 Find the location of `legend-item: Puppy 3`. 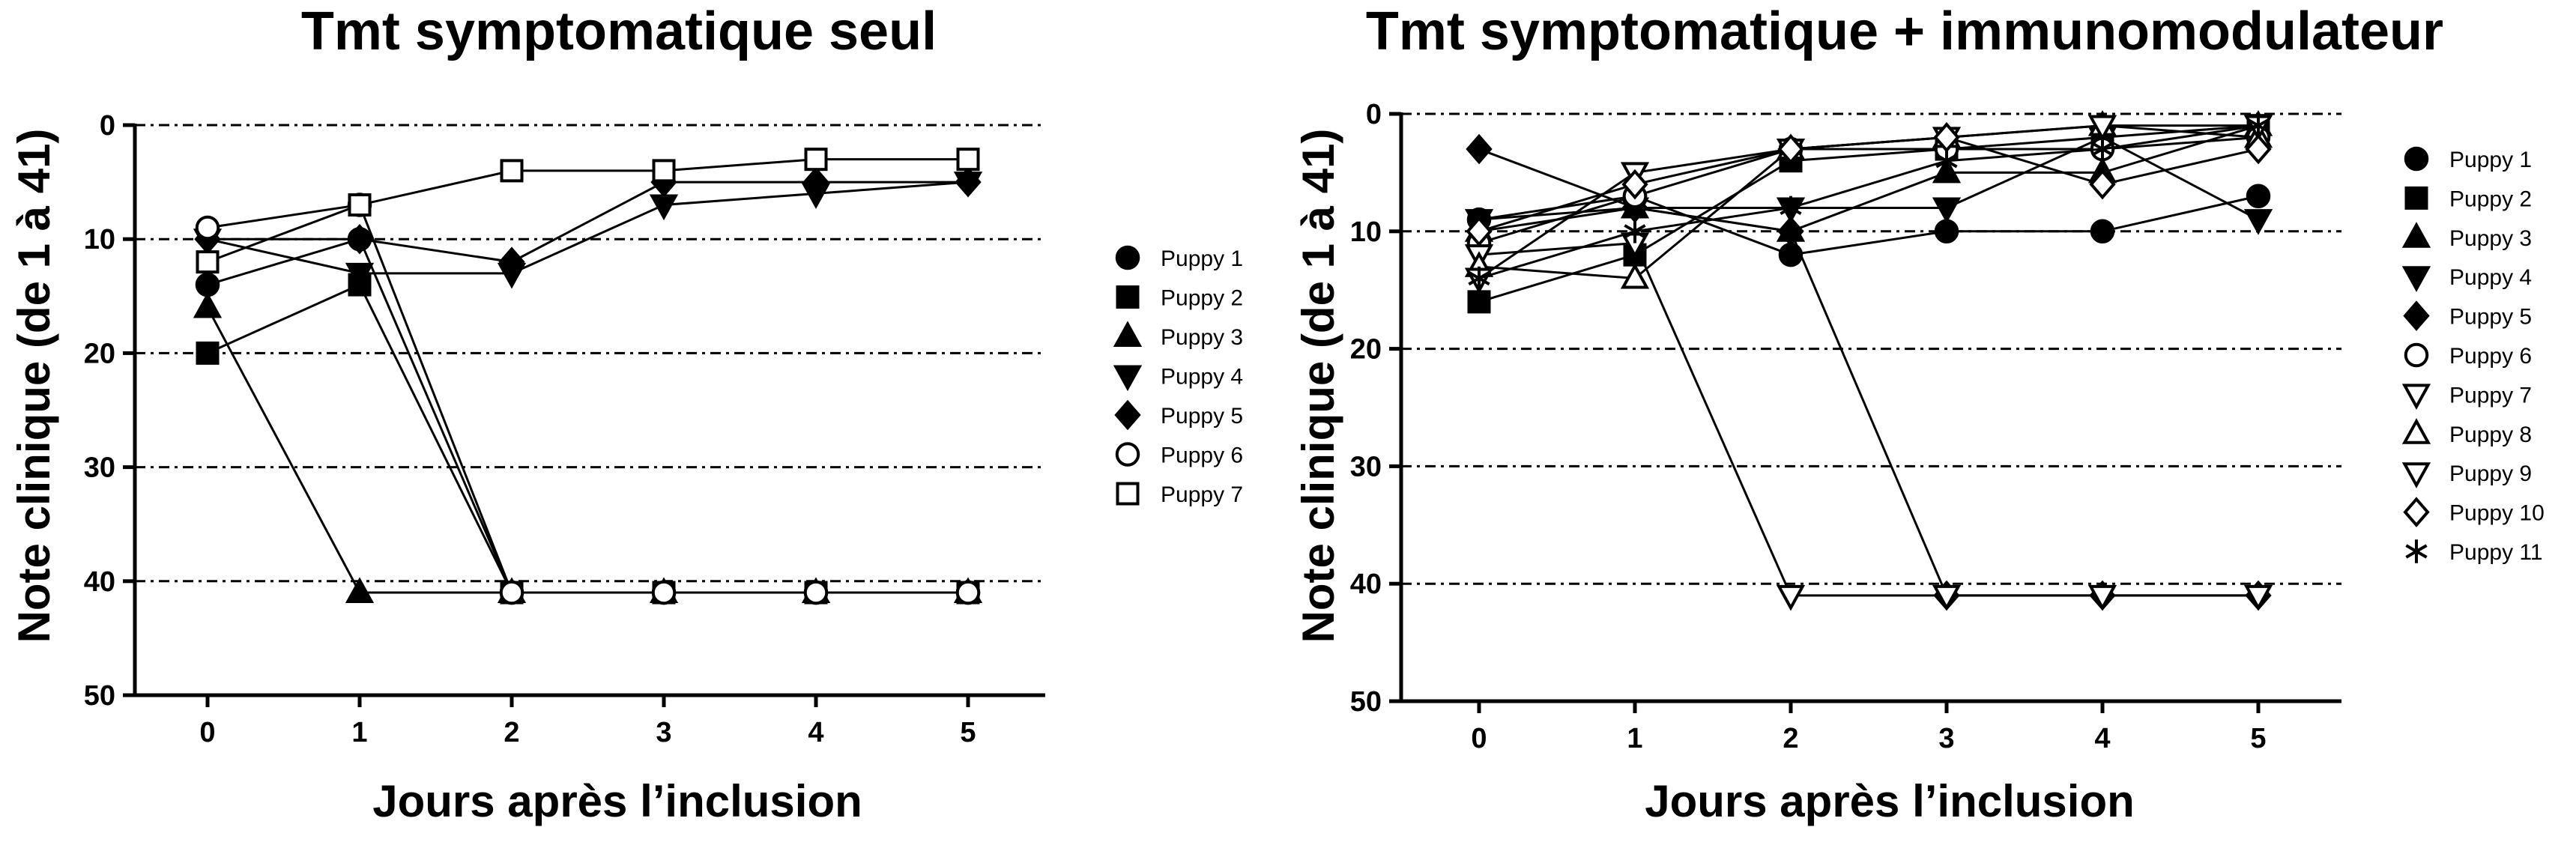

legend-item: Puppy 3 is located at coordinates (2466, 236).